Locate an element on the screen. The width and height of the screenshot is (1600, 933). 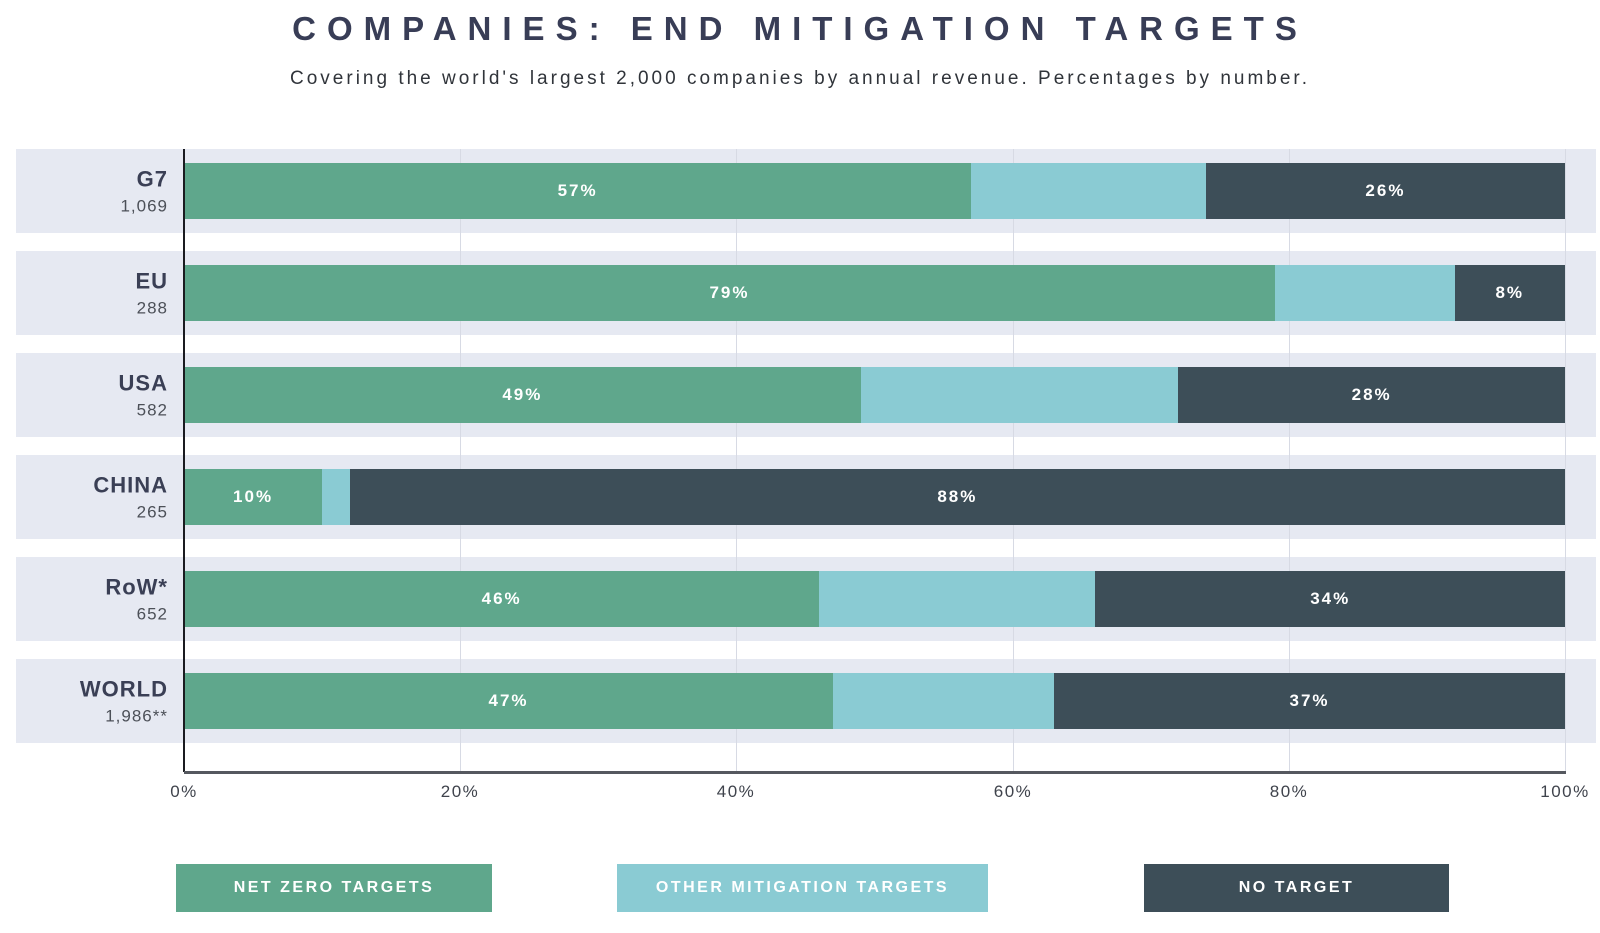
legend-item-other-mitigation-targets: OTHER MITIGATION TARGETS is located at coordinates (802, 888).